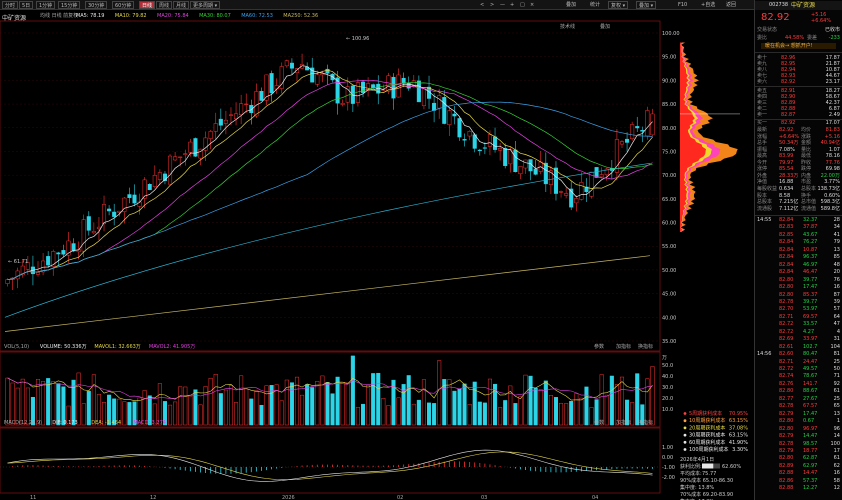 The width and height of the screenshot is (842, 500). What do you see at coordinates (762, 97) in the screenshot?
I see `ask2-row-1-cell-0: 卖四` at bounding box center [762, 97].